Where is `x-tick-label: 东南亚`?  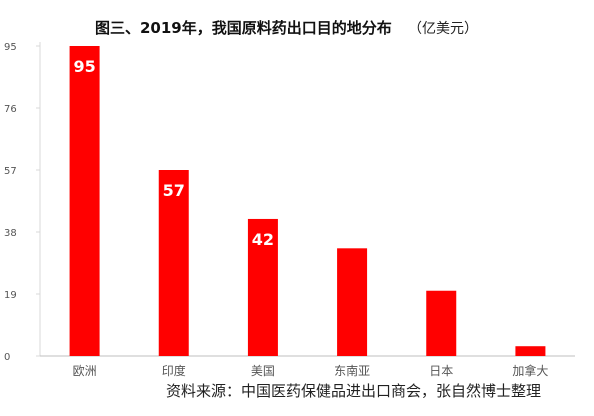 x-tick-label: 东南亚 is located at coordinates (352, 370).